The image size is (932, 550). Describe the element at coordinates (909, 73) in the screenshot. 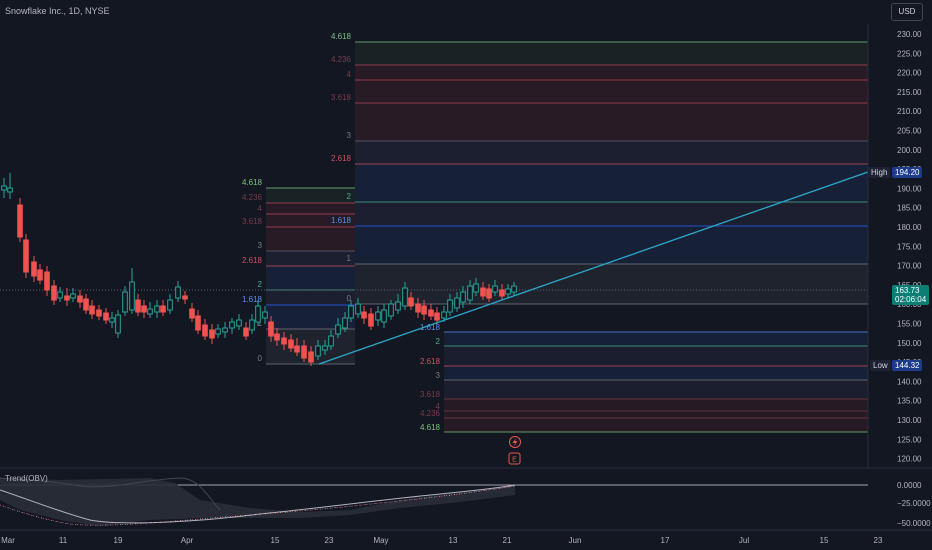

I see `price-tick-label: 220.00` at that location.